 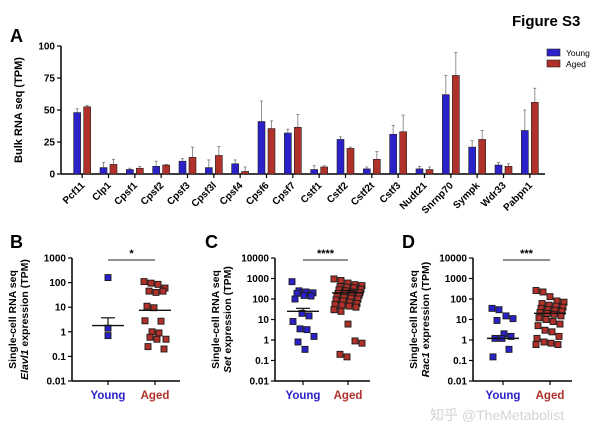 I want to click on panel-label-b: B, so click(x=16, y=242).